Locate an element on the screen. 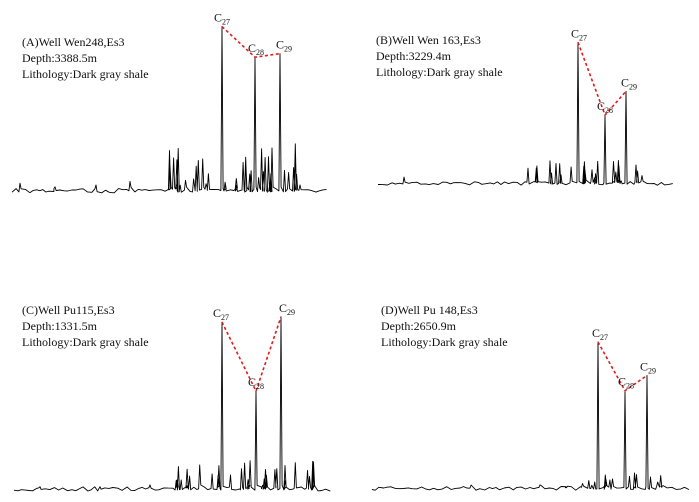 The width and height of the screenshot is (699, 502). panel-b-trace is located at coordinates (525, 113).